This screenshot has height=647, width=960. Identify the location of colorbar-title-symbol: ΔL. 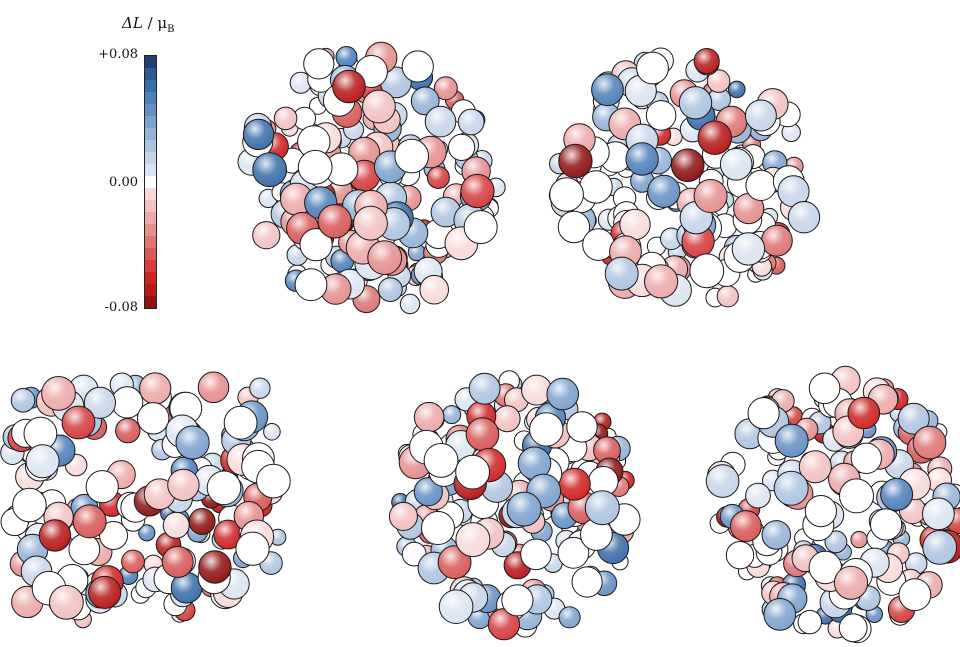
(132, 23).